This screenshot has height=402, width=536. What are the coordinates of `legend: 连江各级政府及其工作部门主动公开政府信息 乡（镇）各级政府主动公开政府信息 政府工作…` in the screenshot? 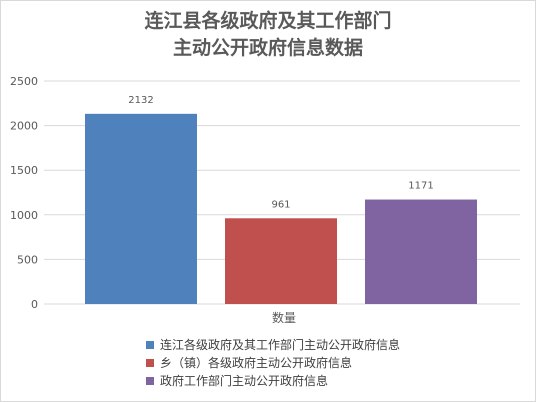 It's located at (273, 363).